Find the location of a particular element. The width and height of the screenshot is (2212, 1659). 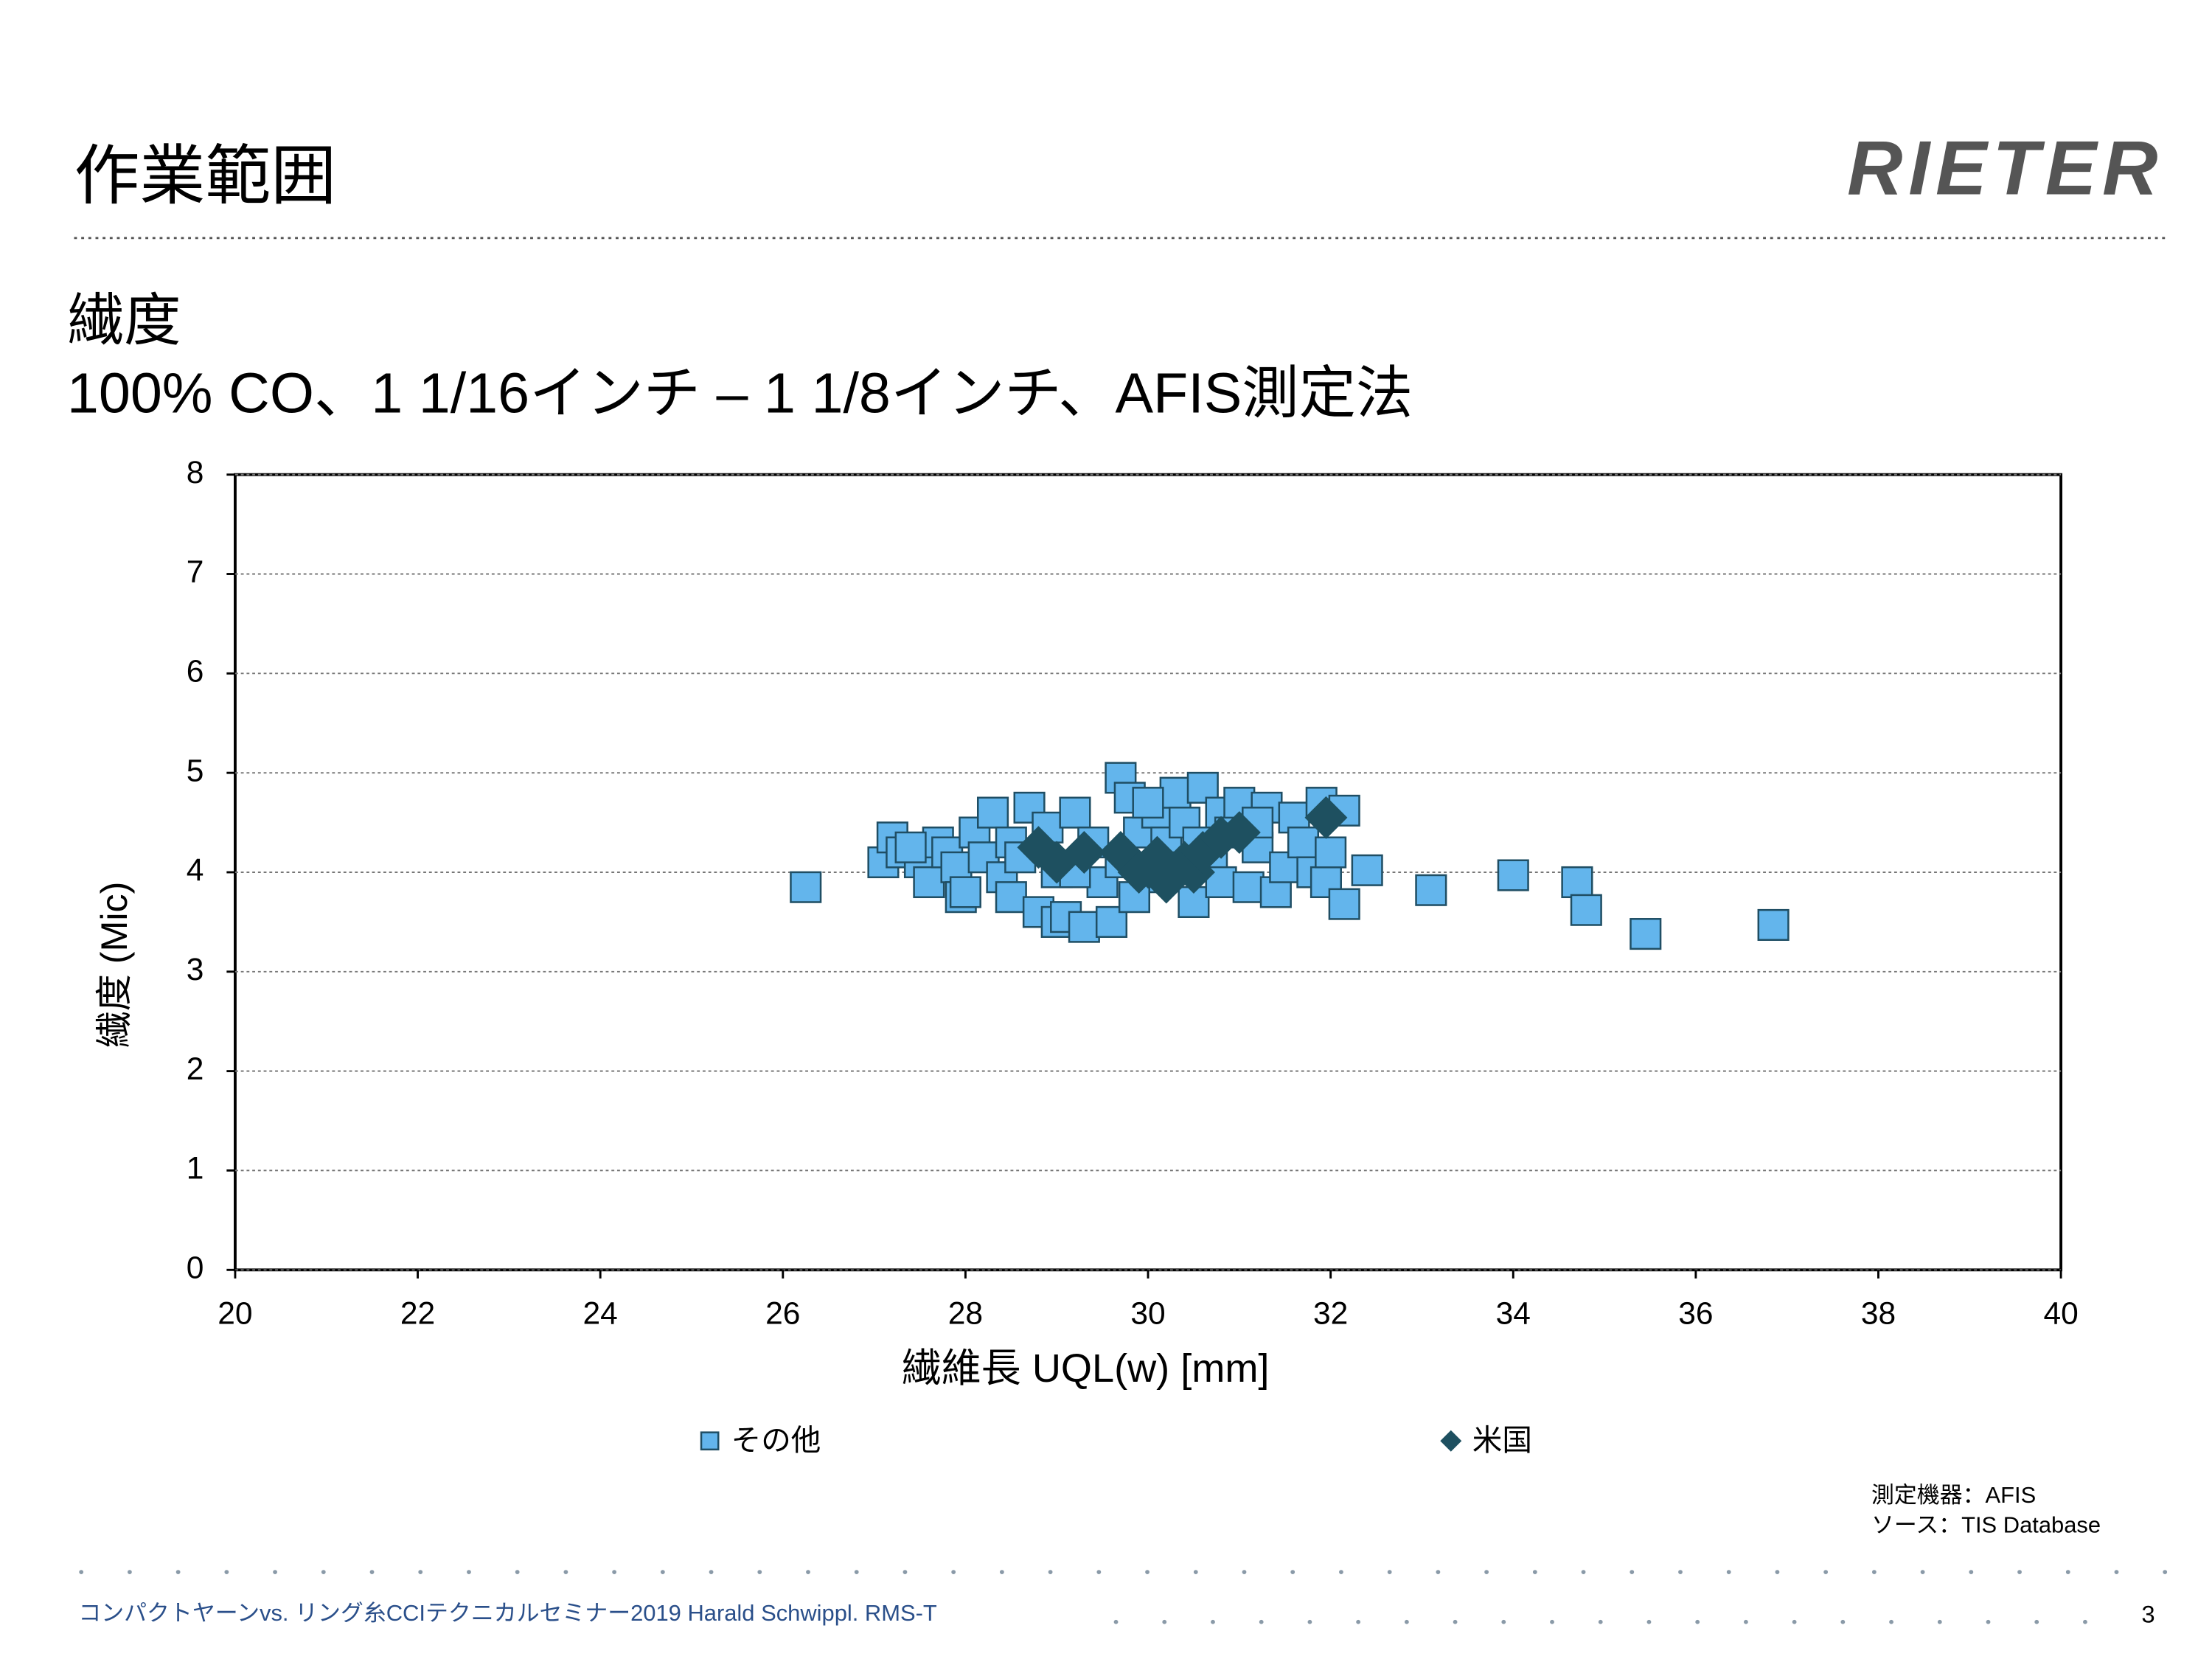

y-axis-title: 繊度 (Mic) is located at coordinates (114, 965).